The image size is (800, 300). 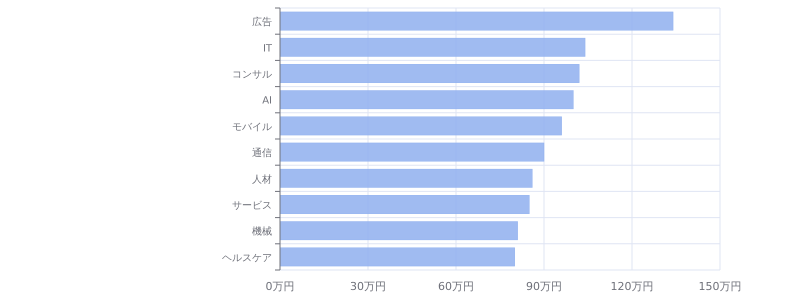 What do you see at coordinates (544, 286) in the screenshot?
I see `x-tick-label: 90万円` at bounding box center [544, 286].